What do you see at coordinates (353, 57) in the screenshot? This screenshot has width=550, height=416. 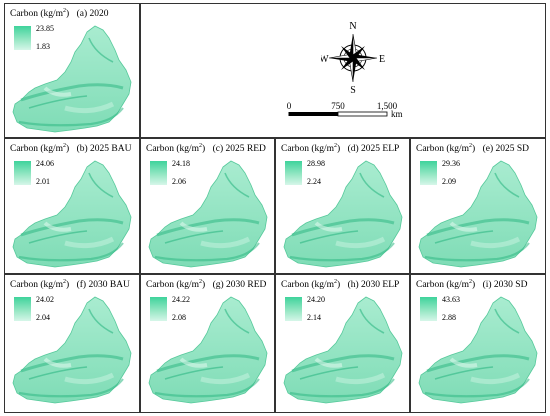 I see `compass-rose: N S W E` at bounding box center [353, 57].